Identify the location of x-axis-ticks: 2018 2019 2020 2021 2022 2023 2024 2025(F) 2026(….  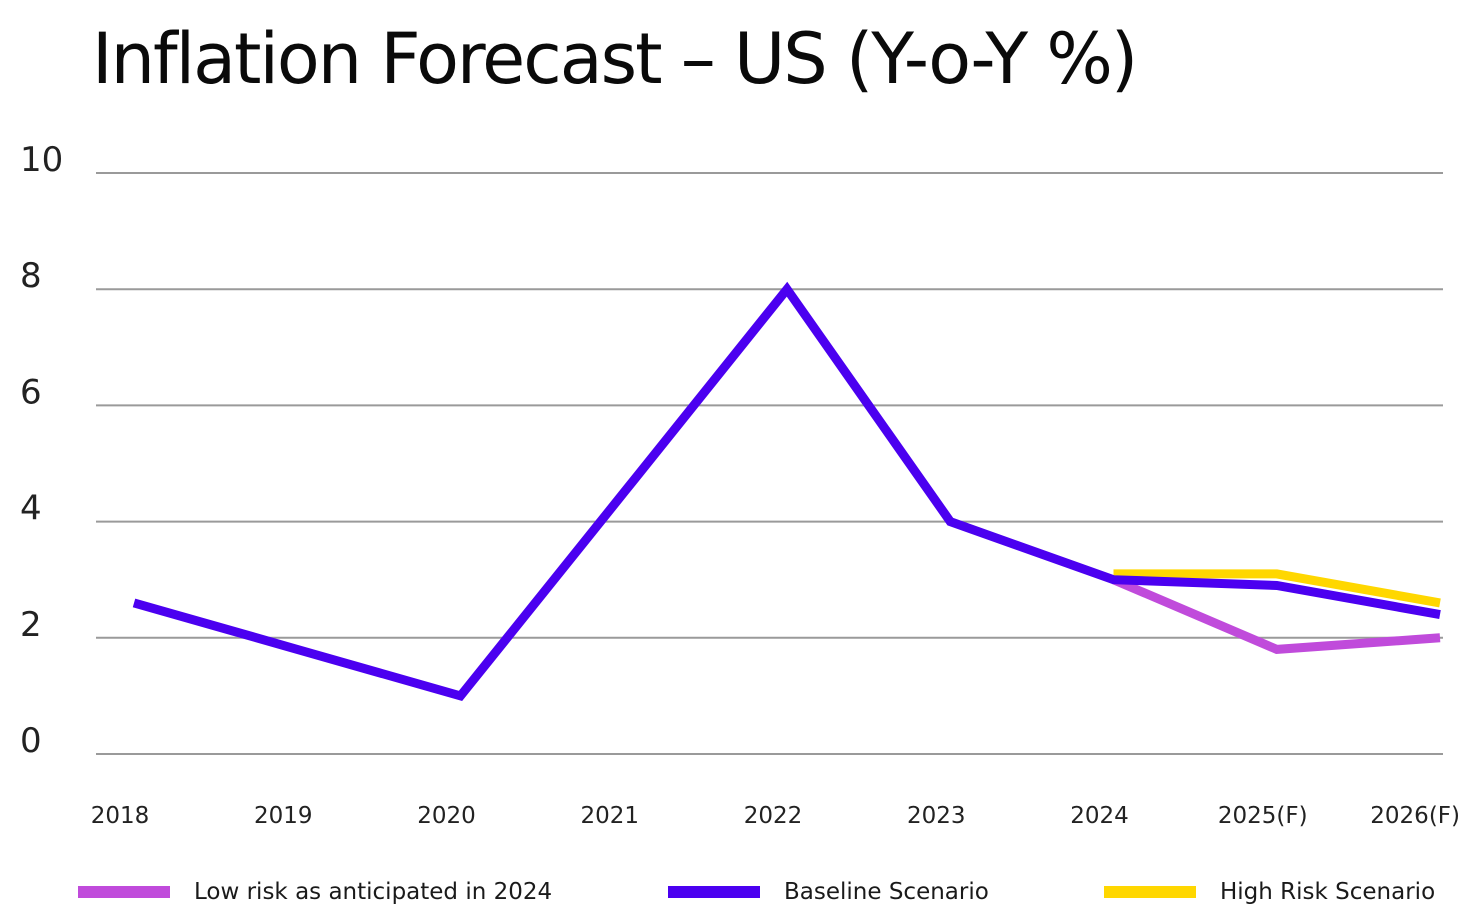
(775, 816).